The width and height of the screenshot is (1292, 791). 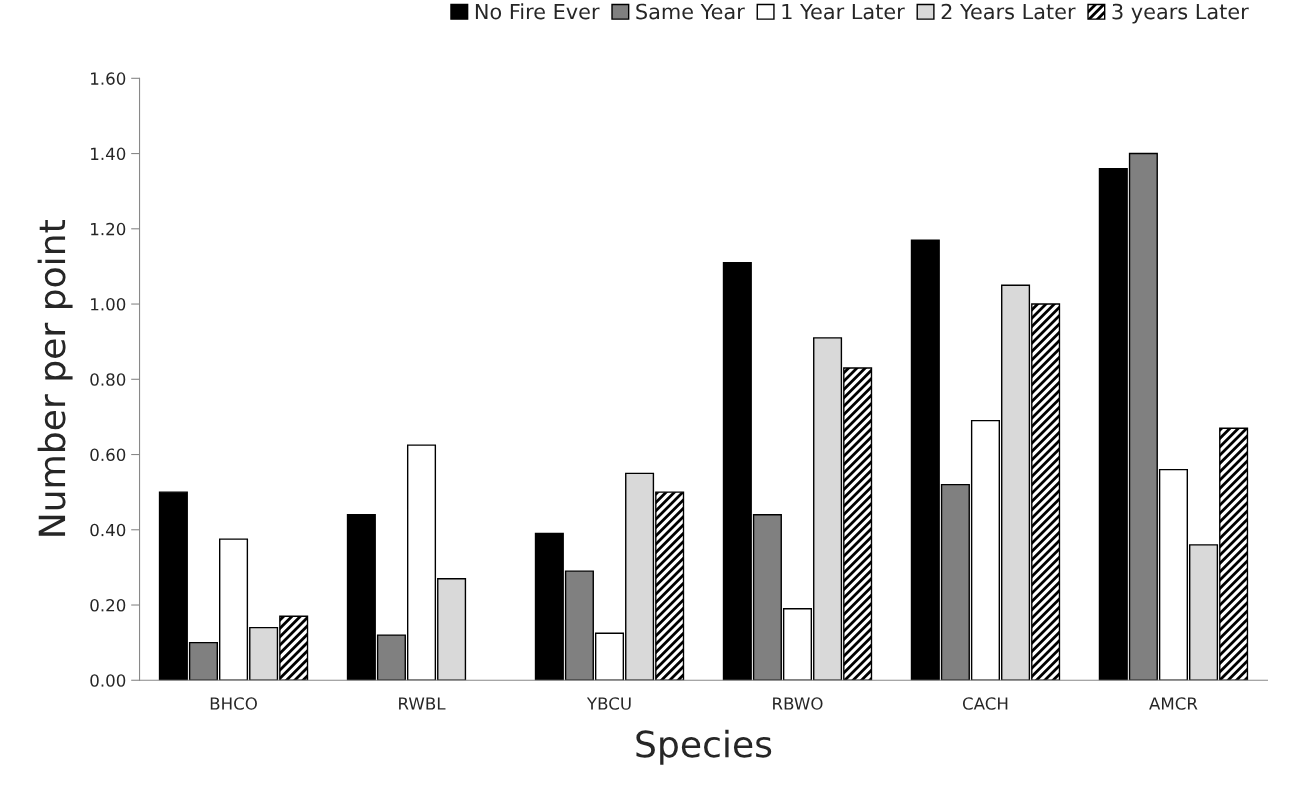 I want to click on x-tick-label: AMCR, so click(x=1173, y=703).